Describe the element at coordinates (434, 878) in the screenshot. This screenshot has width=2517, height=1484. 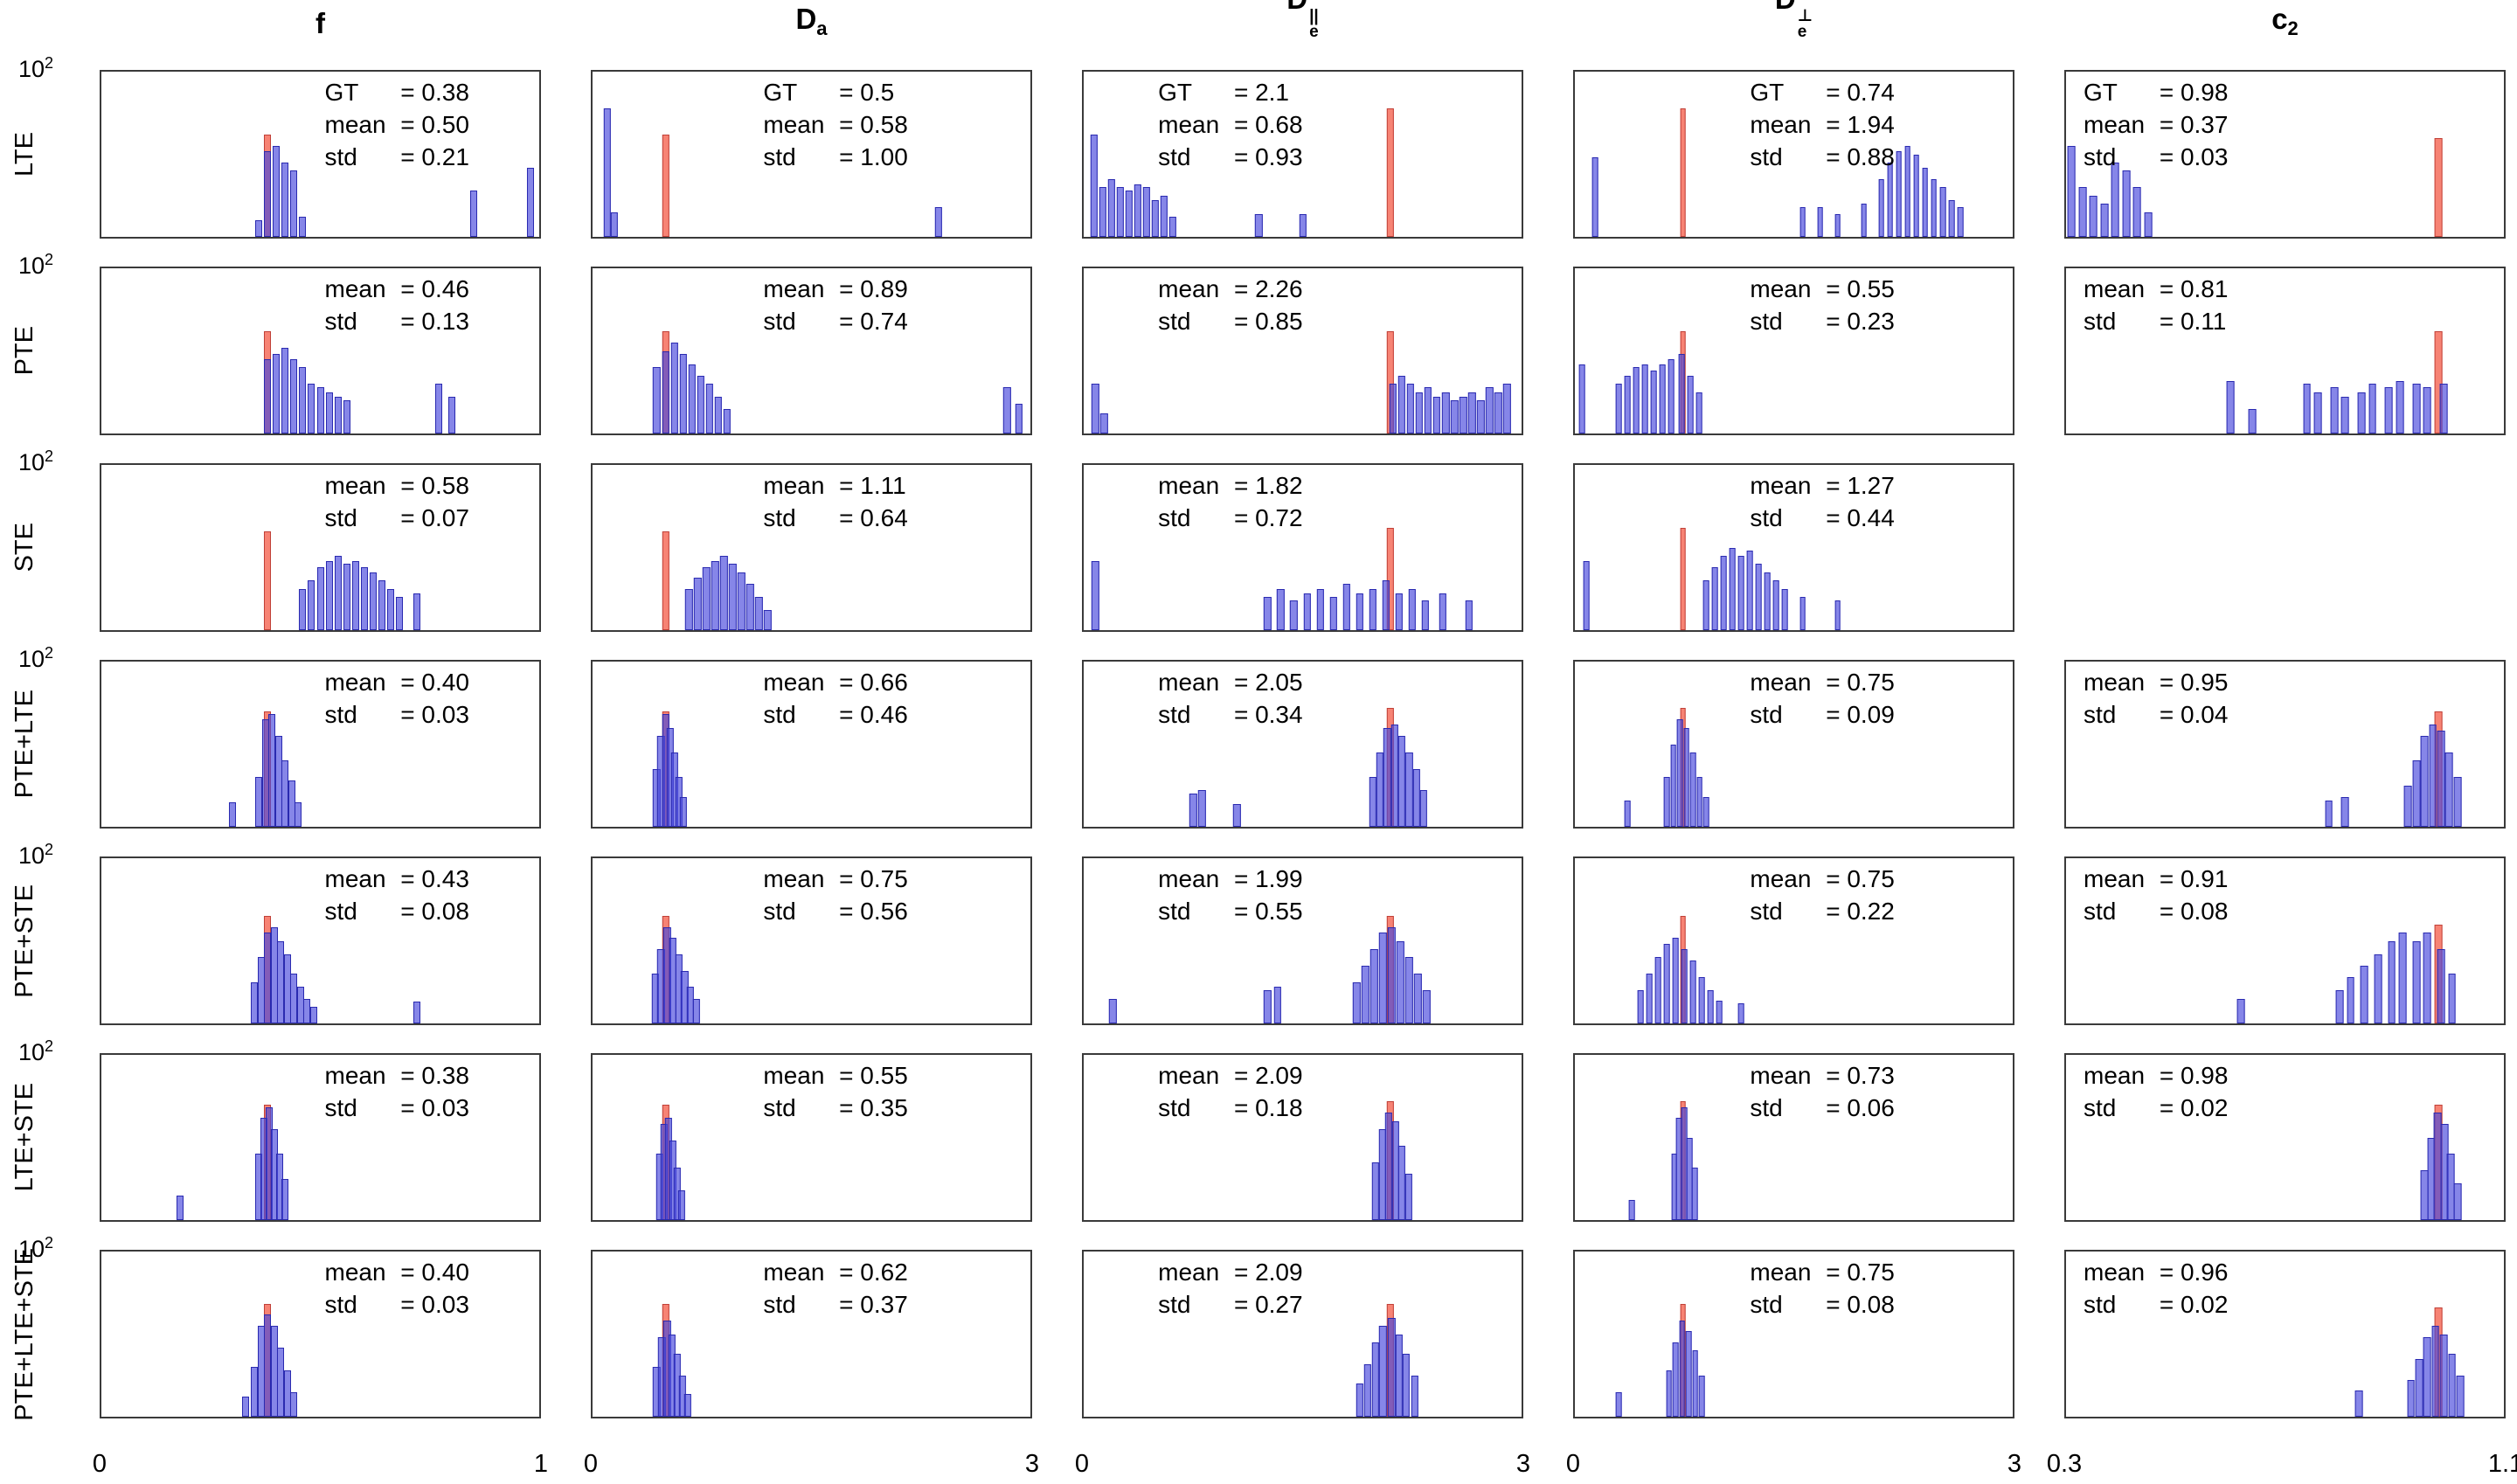
I see `stat-value: = 0.43` at that location.